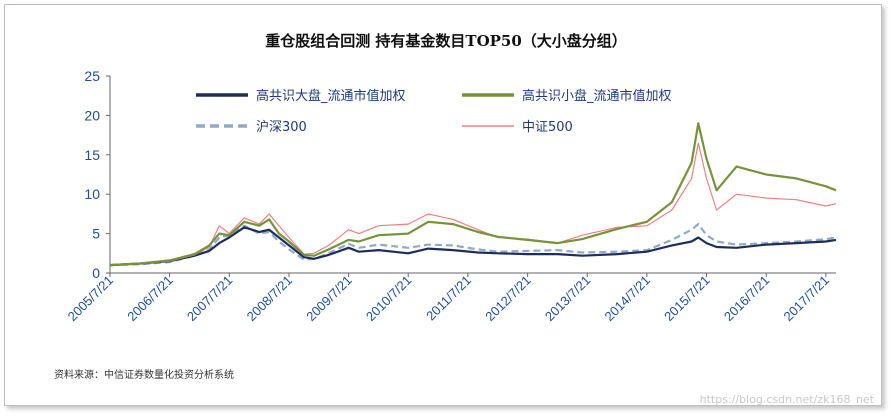 This screenshot has height=416, width=892. What do you see at coordinates (96, 234) in the screenshot?
I see `y-tick-label: 5` at bounding box center [96, 234].